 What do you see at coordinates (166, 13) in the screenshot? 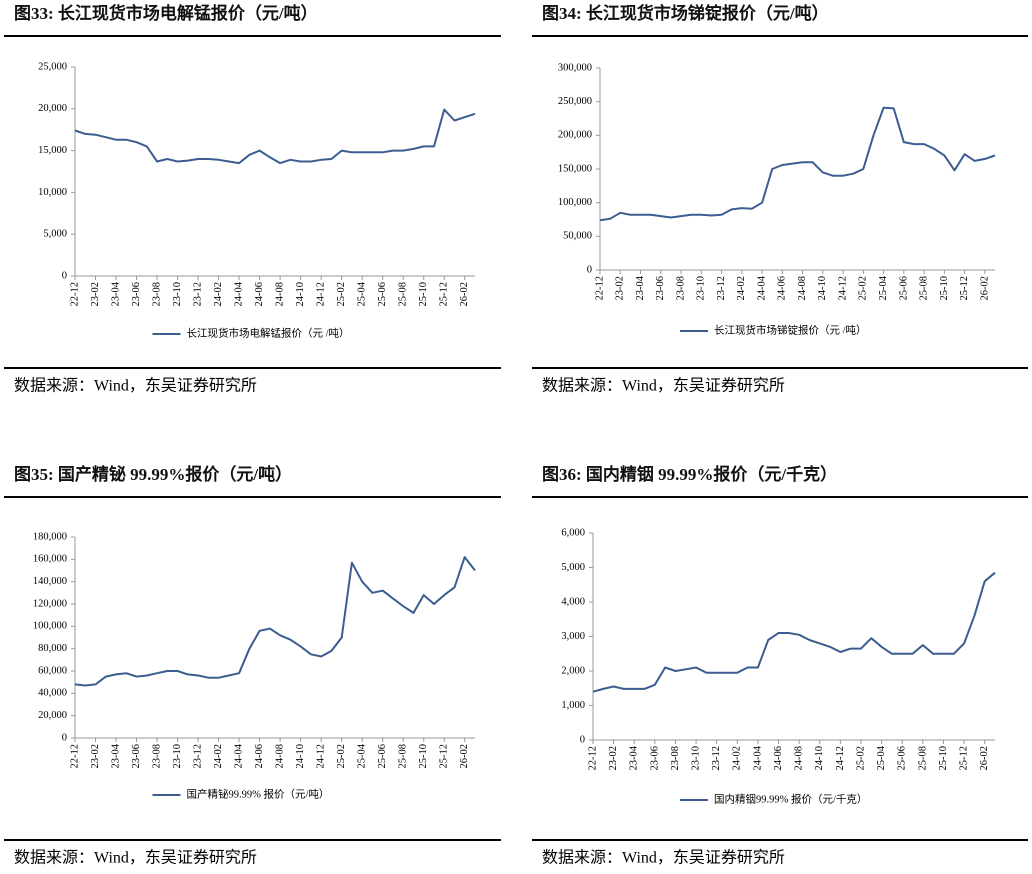
I see `figure-title: 图33: 长江现货市场电解锰报价（元/吨）` at bounding box center [166, 13].